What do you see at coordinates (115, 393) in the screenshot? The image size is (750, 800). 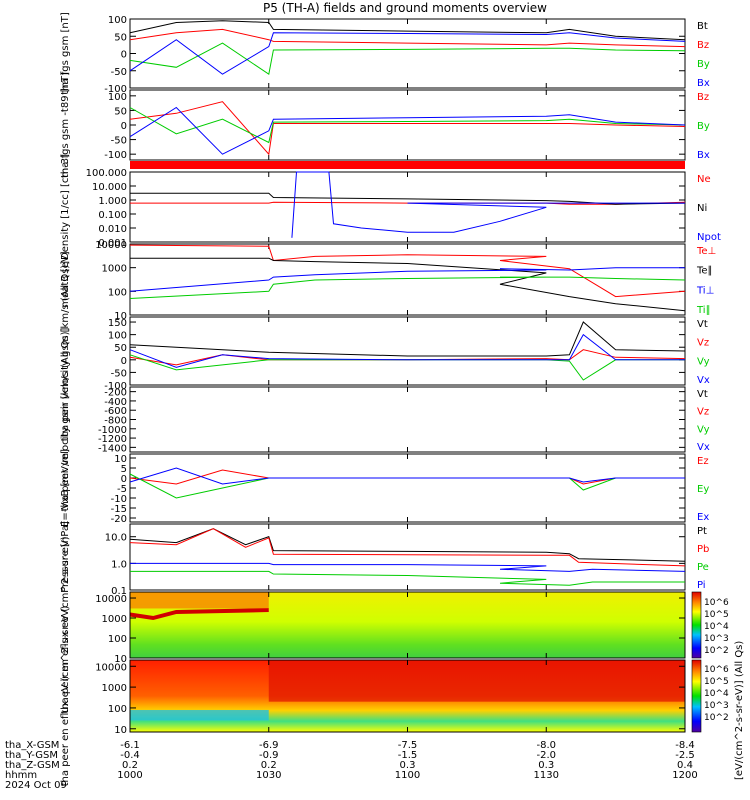 I see `y-tick-label: -200` at bounding box center [115, 393].